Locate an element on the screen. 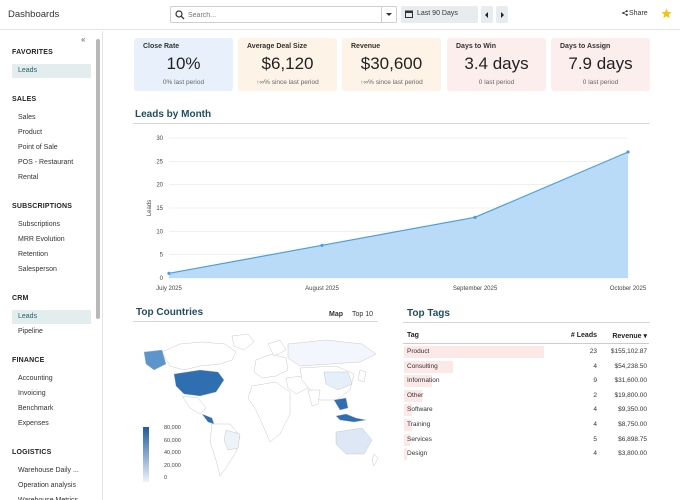 The image size is (680, 500). map-mexico is located at coordinates (194, 405).